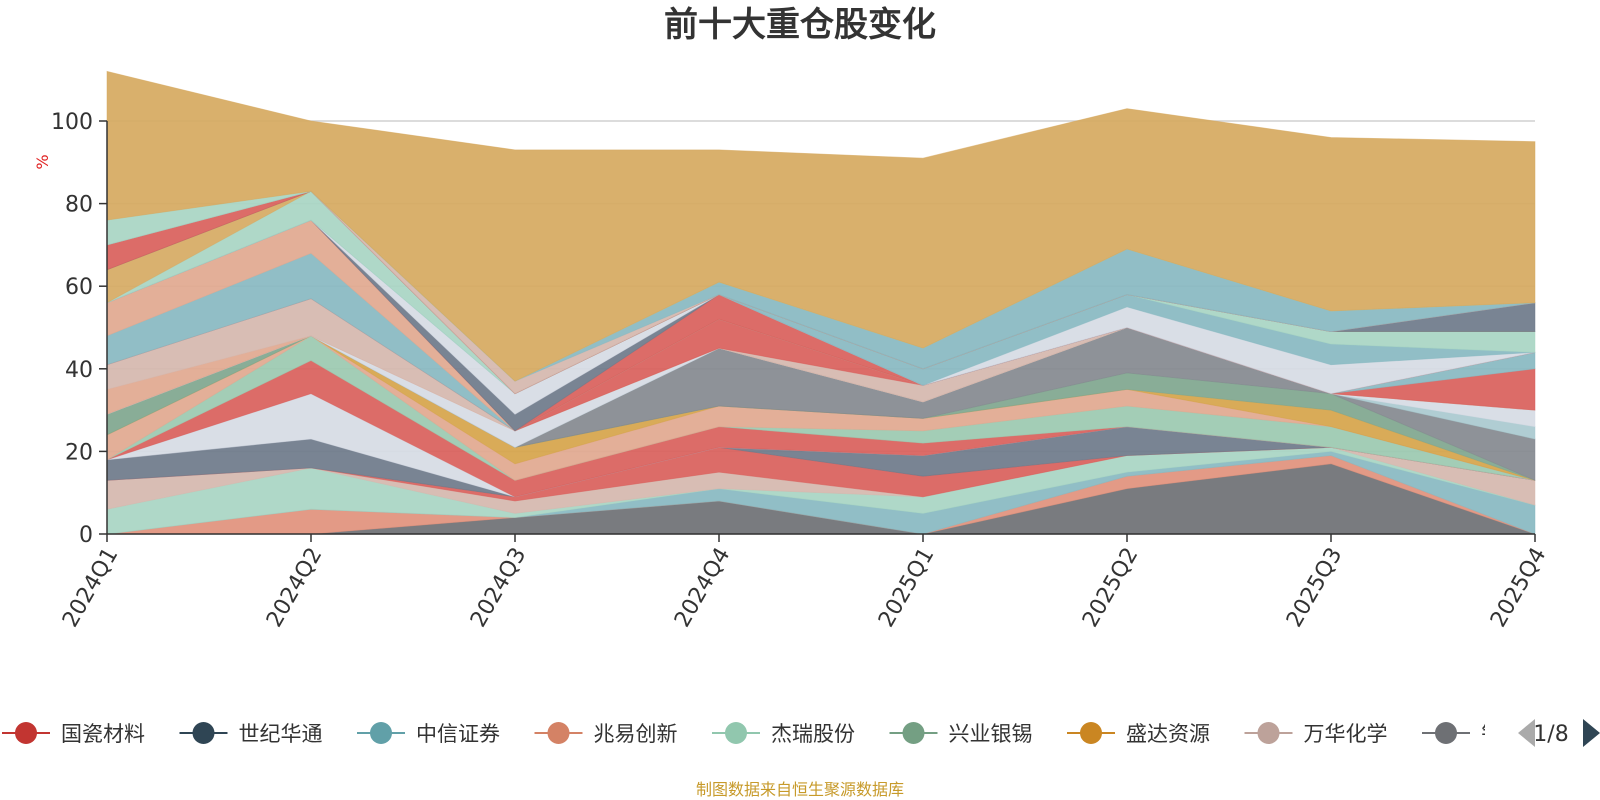 The width and height of the screenshot is (1600, 800). What do you see at coordinates (90, 588) in the screenshot?
I see `x-tick-label-0: 2024Q1` at bounding box center [90, 588].